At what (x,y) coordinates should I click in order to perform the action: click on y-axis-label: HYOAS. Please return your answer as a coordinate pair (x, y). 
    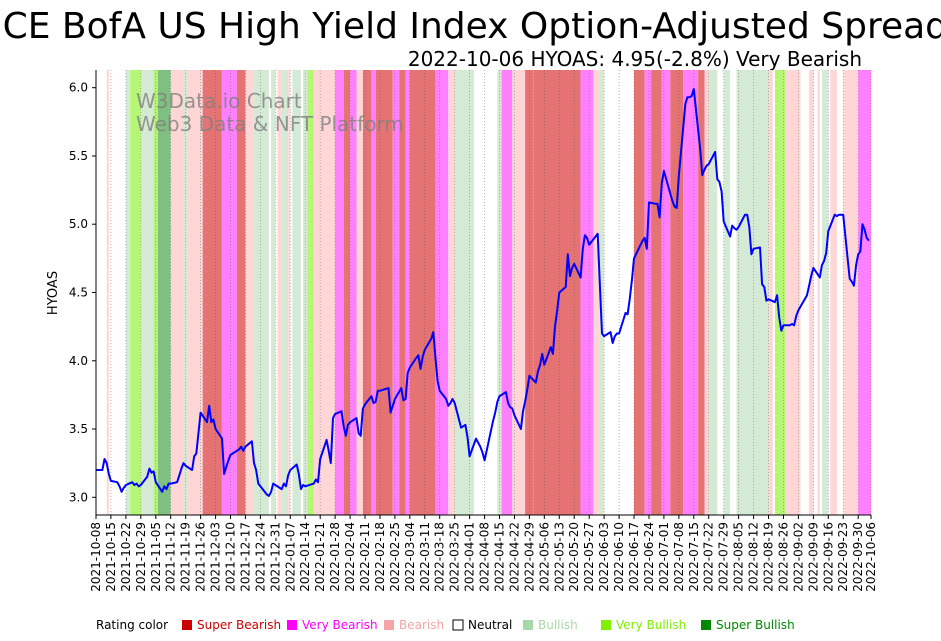
    Looking at the image, I should click on (53, 293).